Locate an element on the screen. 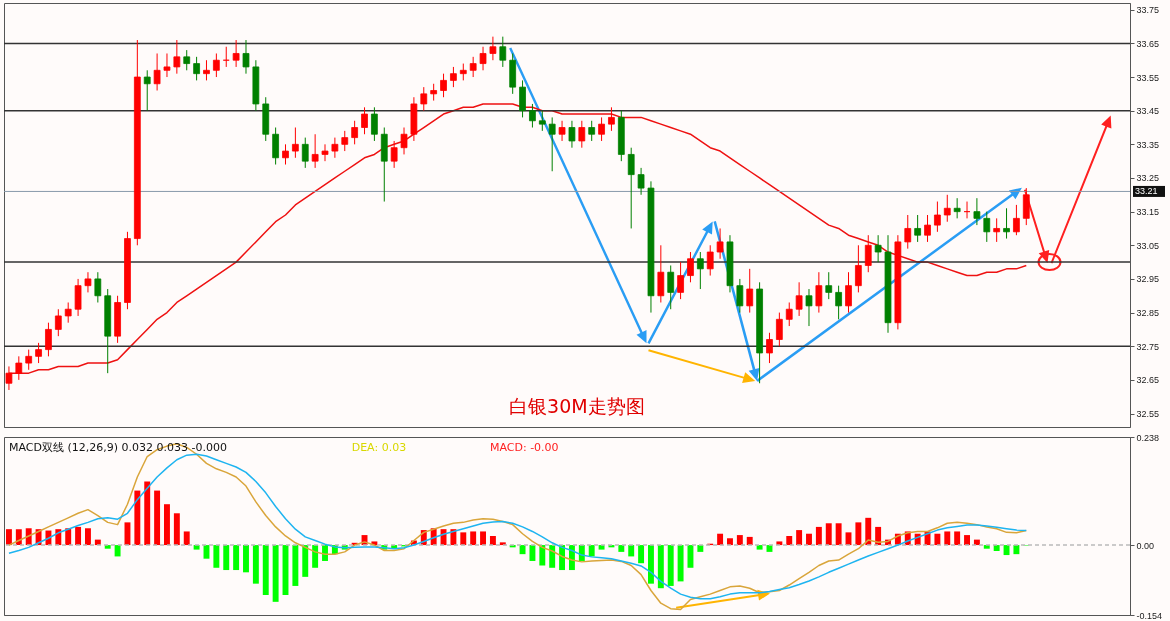 Image resolution: width=1170 pixels, height=621 pixels. y-tick-label: 33.55 is located at coordinates (1148, 77).